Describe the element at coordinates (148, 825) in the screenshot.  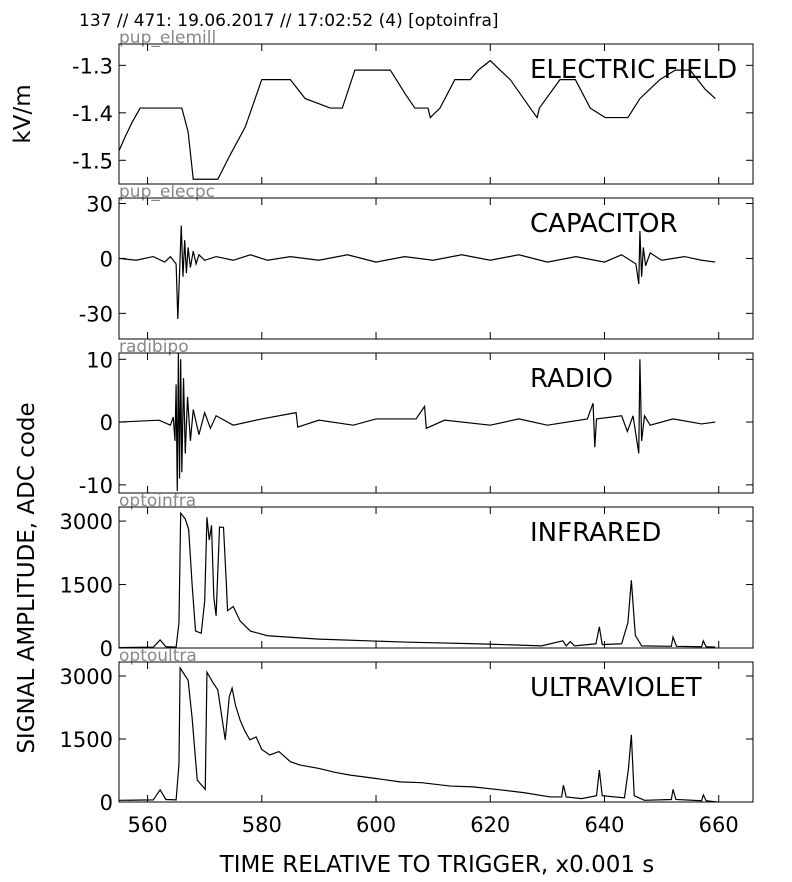
I see `x-tick-label: 560` at that location.